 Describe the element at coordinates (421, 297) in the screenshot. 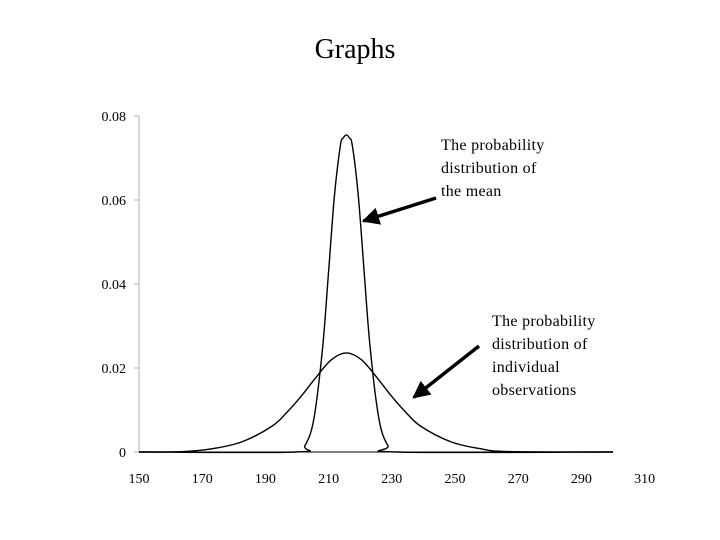

I see `annotation-arrows` at that location.